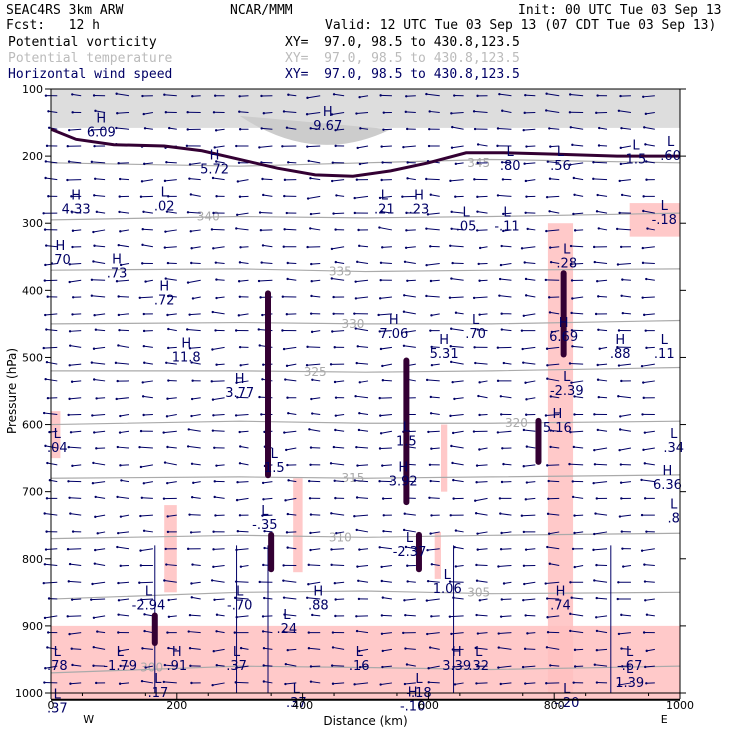  I want to click on model-label: SEAC4RS 3km ARW, so click(65, 10).